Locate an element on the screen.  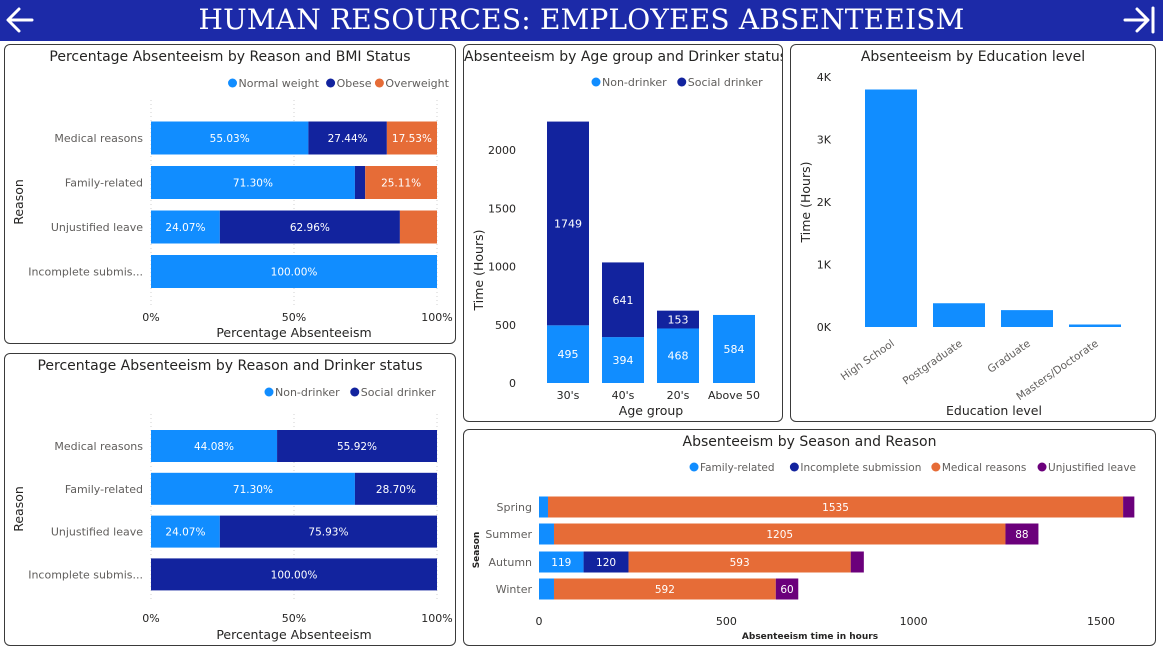
legend-label: Medical reasons is located at coordinates (984, 468).